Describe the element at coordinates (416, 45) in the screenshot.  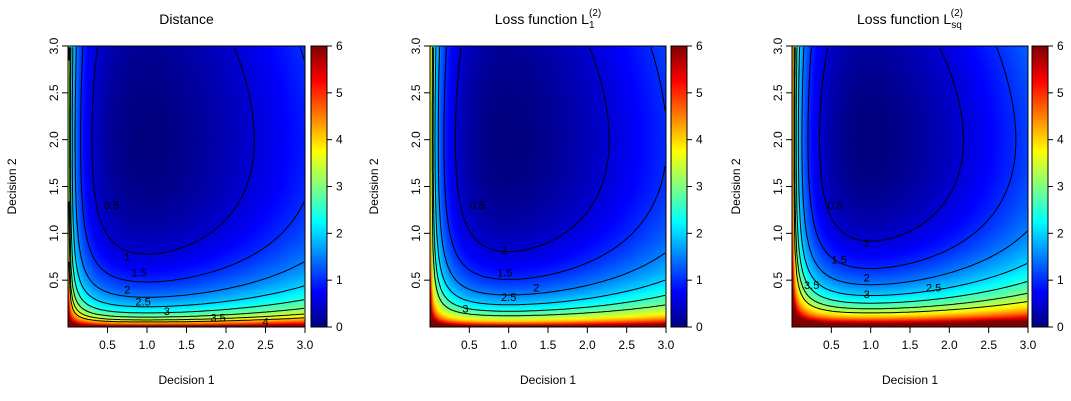
I see `y-tick-label: 3.0` at that location.